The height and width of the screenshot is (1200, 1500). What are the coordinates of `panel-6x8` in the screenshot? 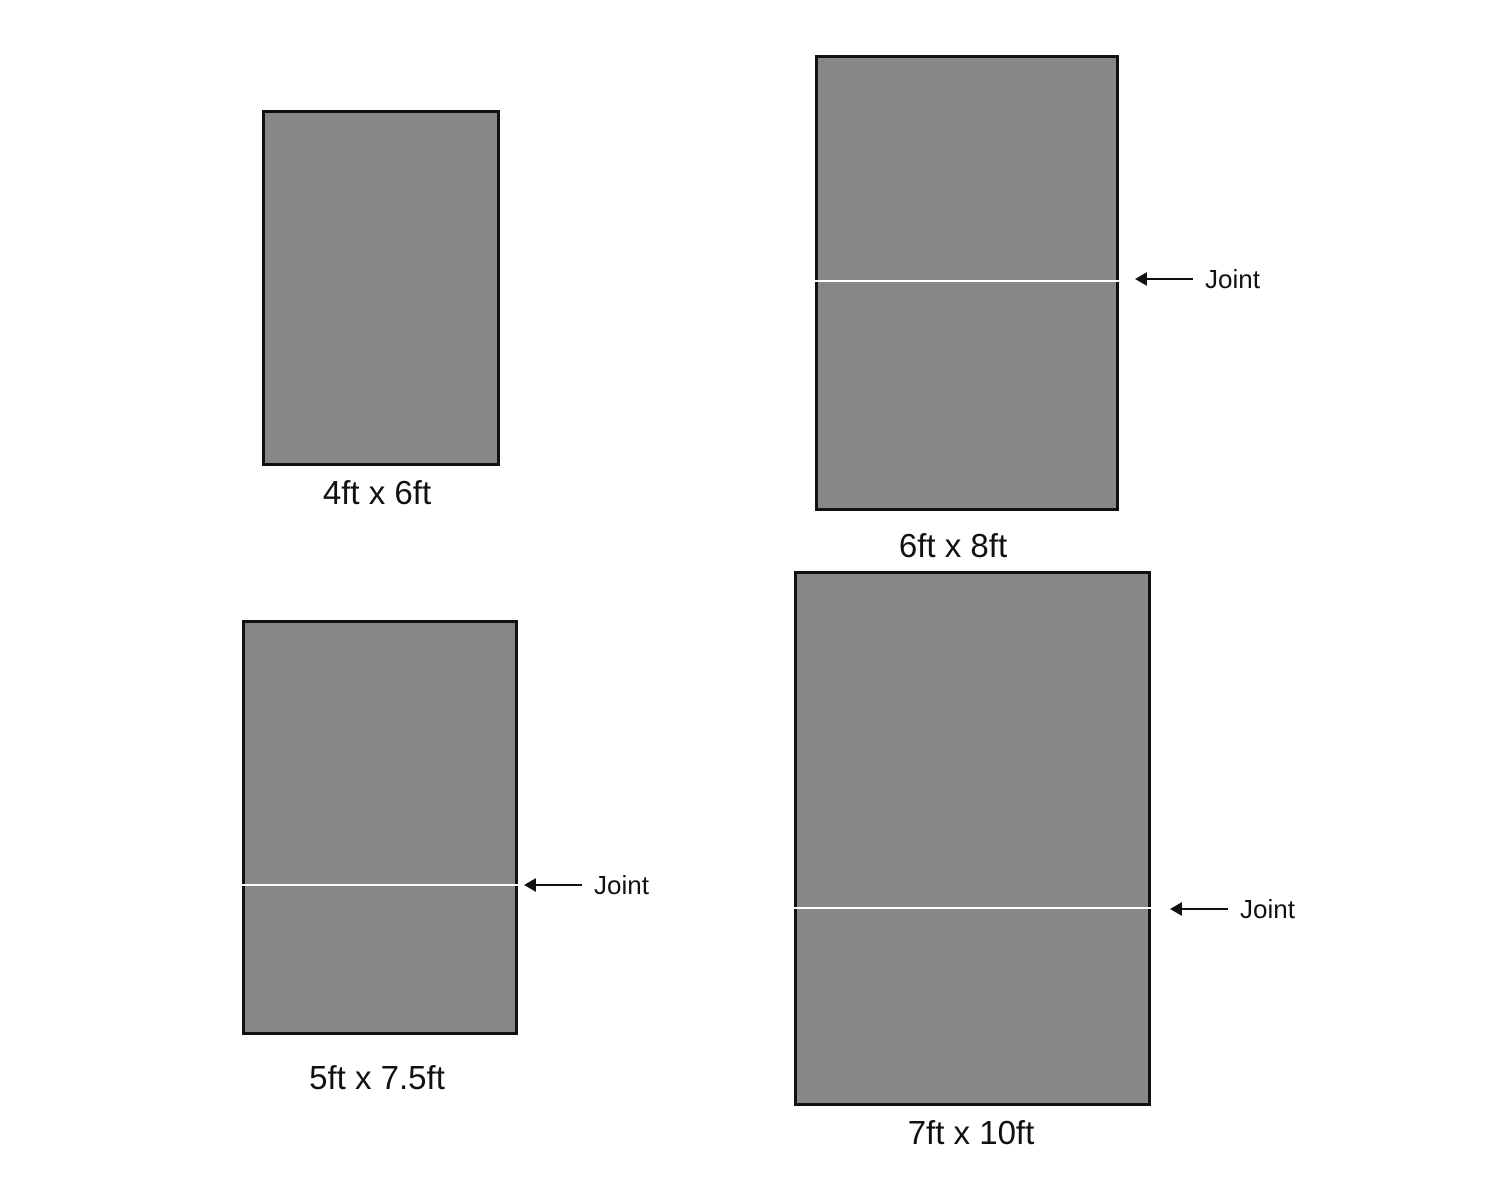 It's located at (967, 283).